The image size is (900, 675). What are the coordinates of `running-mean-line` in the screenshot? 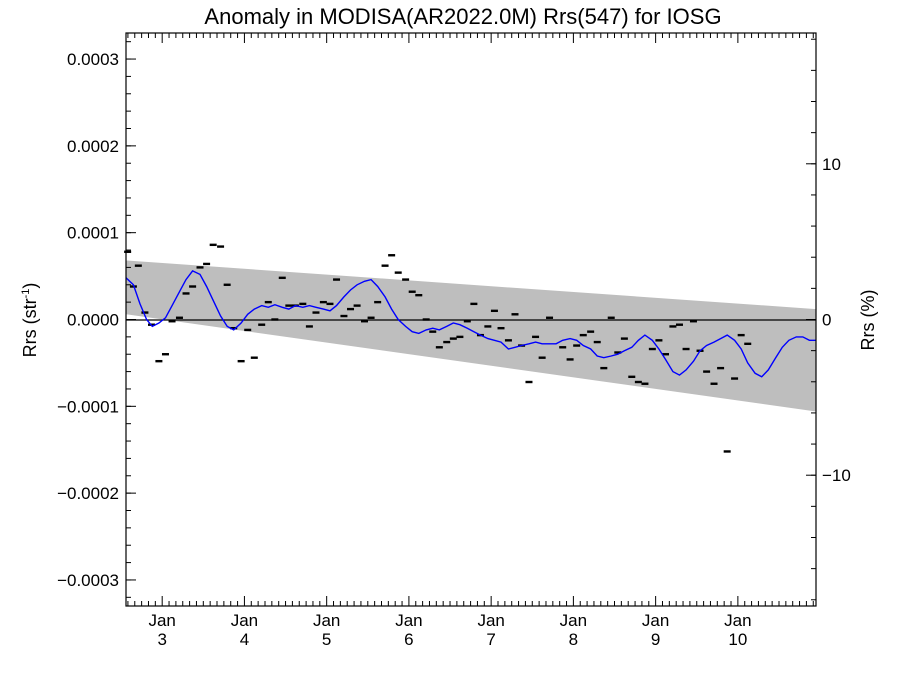 It's located at (470, 324).